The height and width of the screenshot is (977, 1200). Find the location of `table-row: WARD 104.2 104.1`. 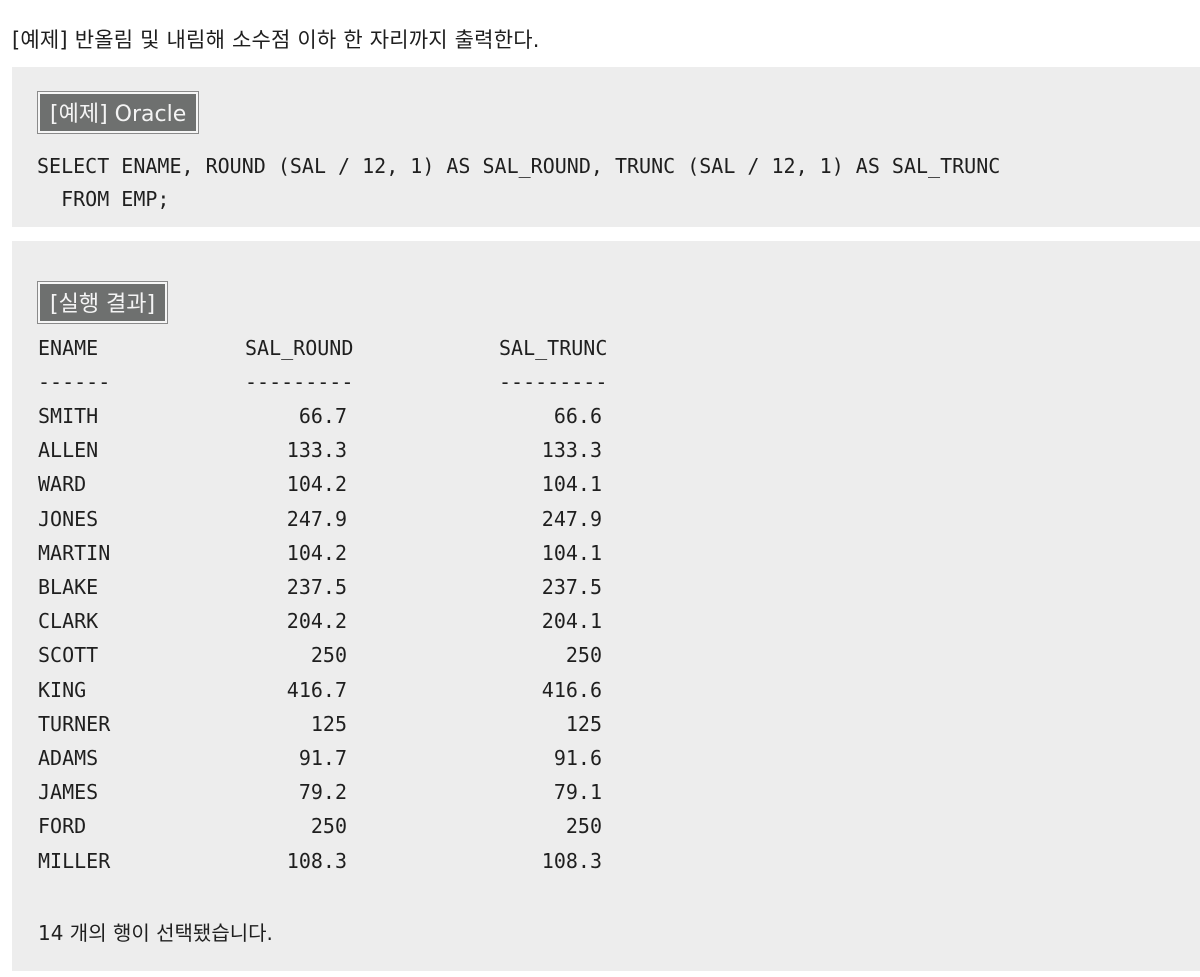

table-row: WARD 104.2 104.1 is located at coordinates (606, 489).